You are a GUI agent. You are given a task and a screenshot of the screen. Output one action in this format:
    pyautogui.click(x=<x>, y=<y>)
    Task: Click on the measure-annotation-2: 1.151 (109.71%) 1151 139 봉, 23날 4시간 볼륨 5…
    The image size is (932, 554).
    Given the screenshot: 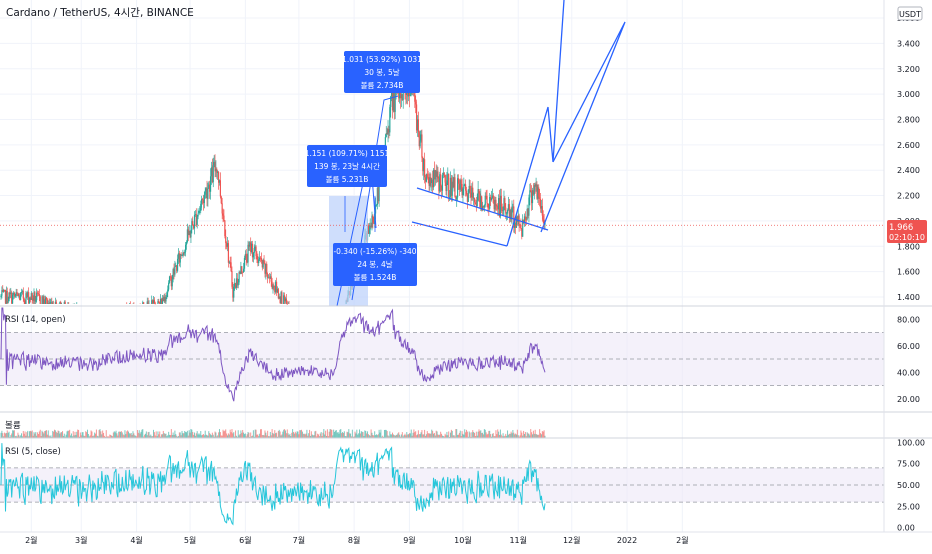 What is the action you would take?
    pyautogui.click(x=347, y=166)
    